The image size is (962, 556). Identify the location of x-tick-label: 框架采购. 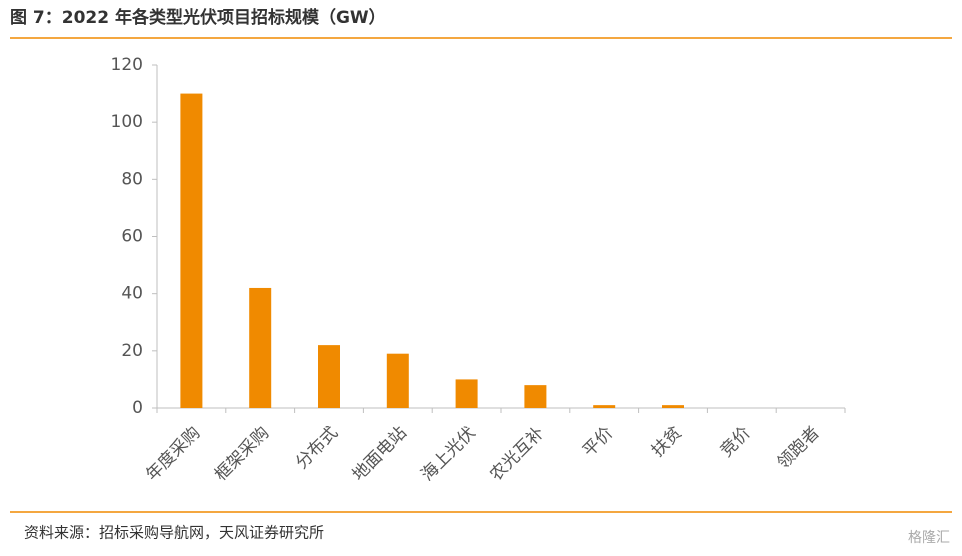
(242, 454).